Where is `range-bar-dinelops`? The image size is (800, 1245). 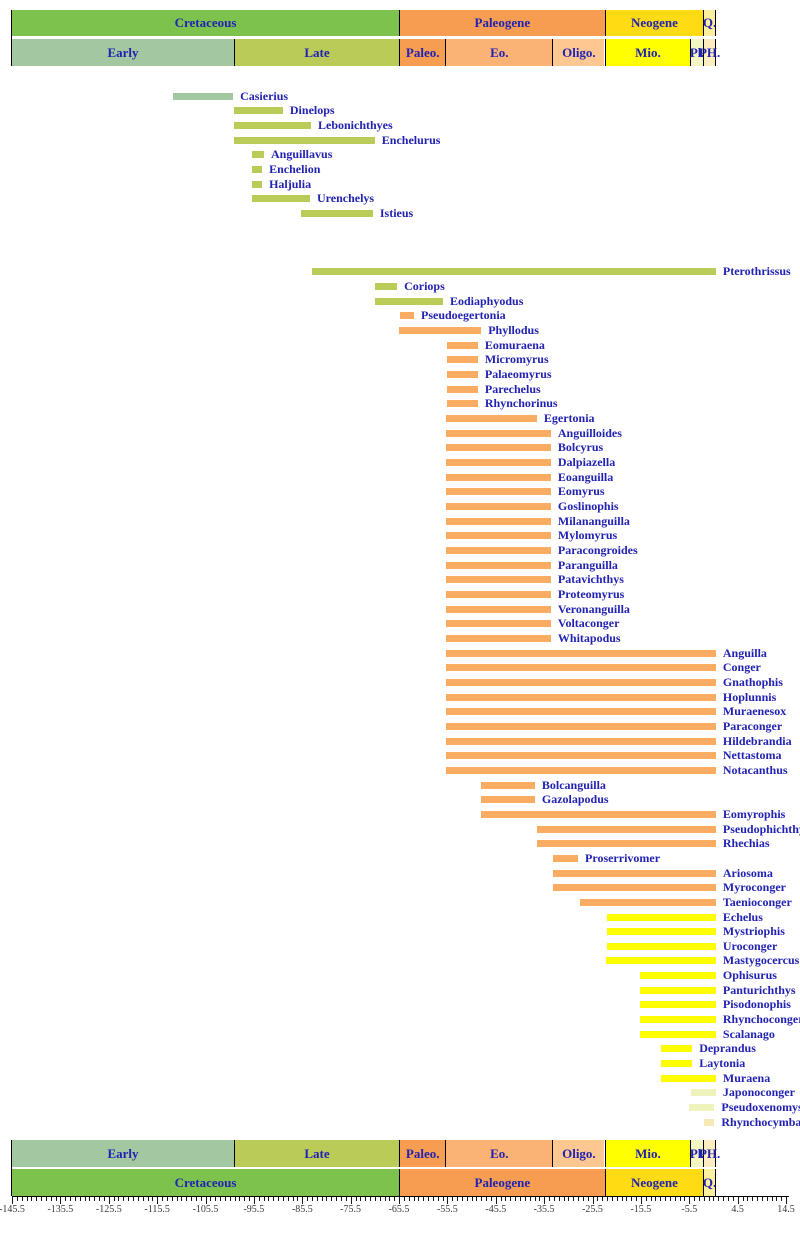 range-bar-dinelops is located at coordinates (258, 111).